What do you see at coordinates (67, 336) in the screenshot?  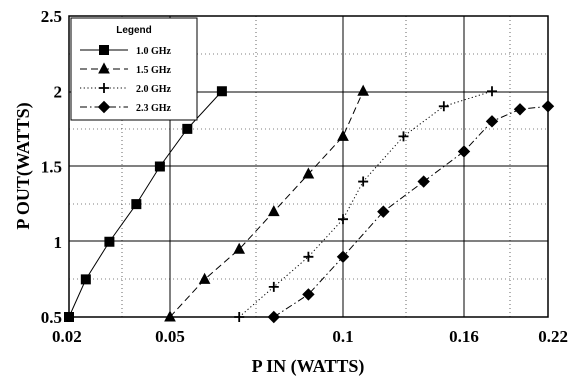 I see `x-tick-label: 0.02` at bounding box center [67, 336].